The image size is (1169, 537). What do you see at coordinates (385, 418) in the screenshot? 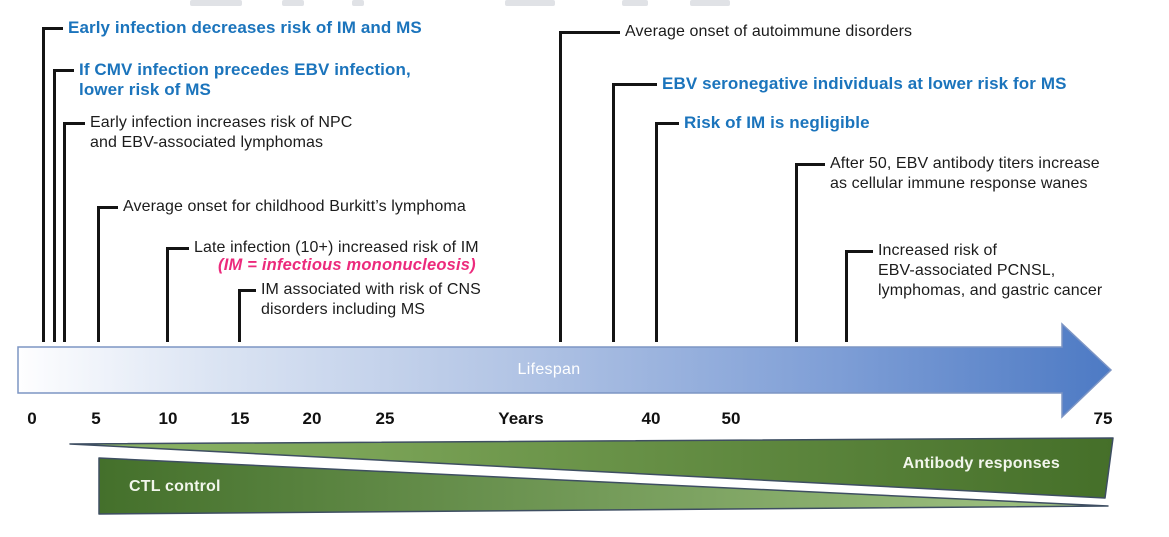
I see `year-tick-25: 25` at bounding box center [385, 418].